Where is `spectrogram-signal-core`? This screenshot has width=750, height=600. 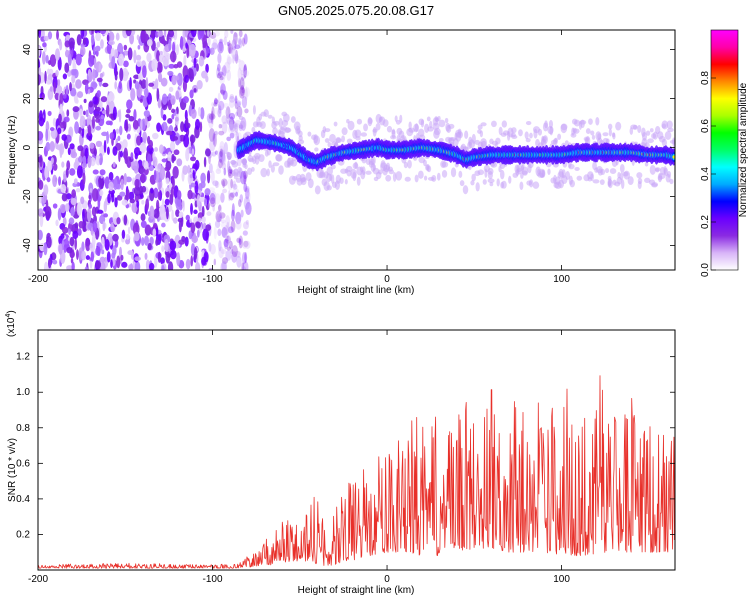 spectrogram-signal-core is located at coordinates (673, 157).